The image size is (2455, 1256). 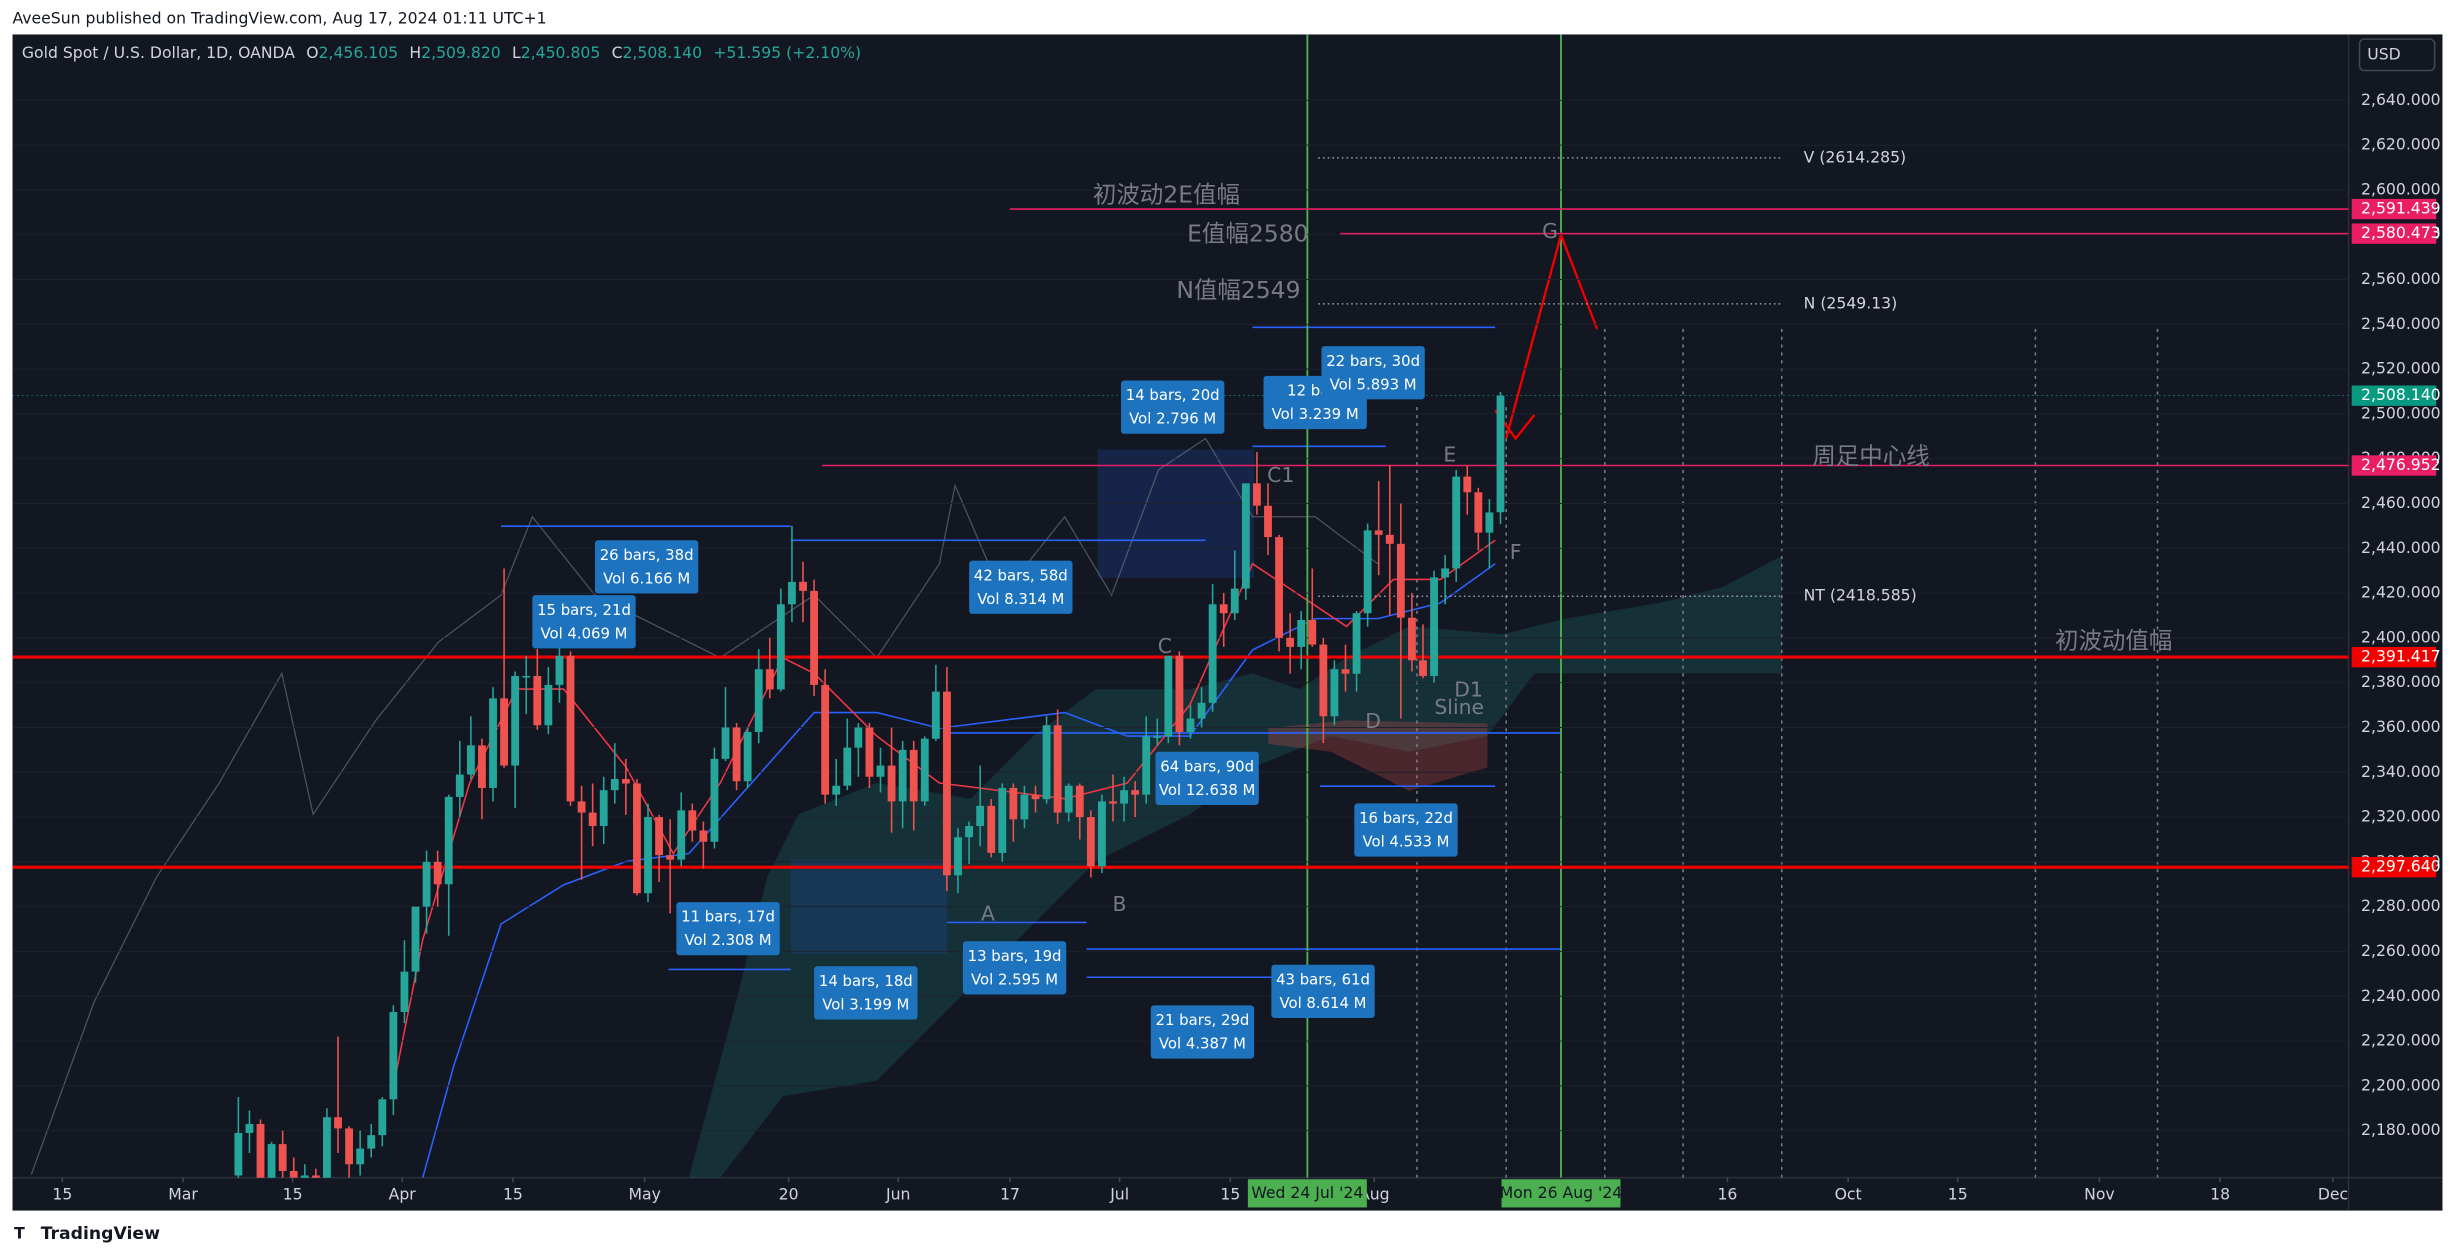 I want to click on y-tick-label: 2,280.000, so click(x=2401, y=905).